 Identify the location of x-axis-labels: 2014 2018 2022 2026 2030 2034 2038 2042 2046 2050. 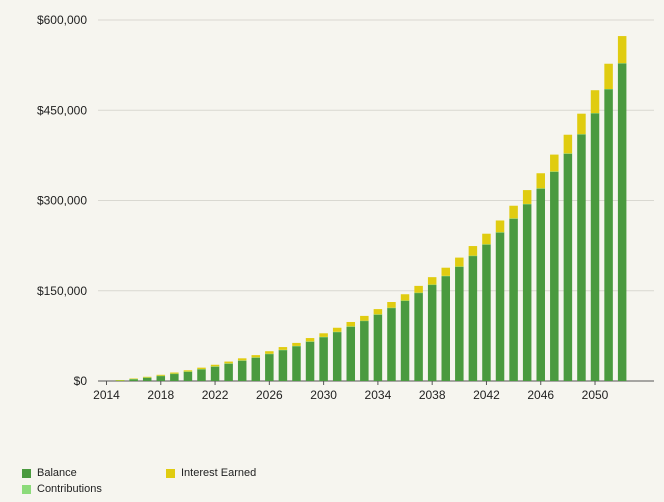
(351, 391).